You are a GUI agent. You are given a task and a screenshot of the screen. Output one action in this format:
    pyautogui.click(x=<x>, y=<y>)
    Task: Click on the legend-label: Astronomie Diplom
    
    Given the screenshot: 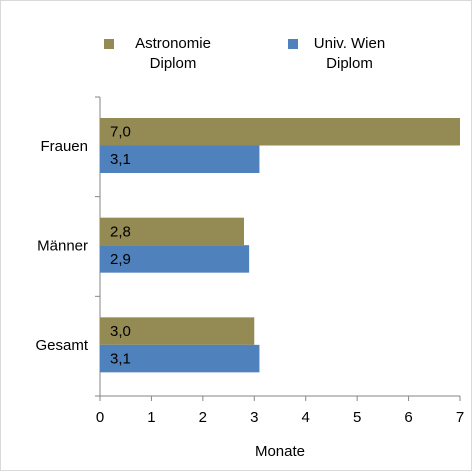 What is the action you would take?
    pyautogui.click(x=173, y=53)
    